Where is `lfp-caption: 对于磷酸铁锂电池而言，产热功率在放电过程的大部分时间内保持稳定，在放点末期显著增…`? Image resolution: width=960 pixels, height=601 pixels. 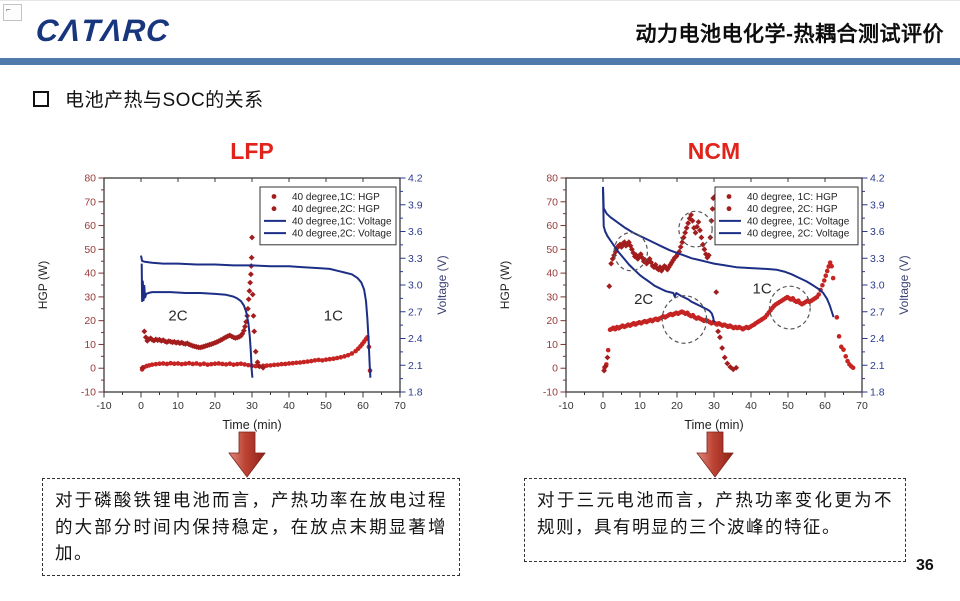 lfp-caption: 对于磷酸铁锂电池而言，产热功率在放电过程的大部分时间内保持稳定，在放点末期显著增… is located at coordinates (251, 527).